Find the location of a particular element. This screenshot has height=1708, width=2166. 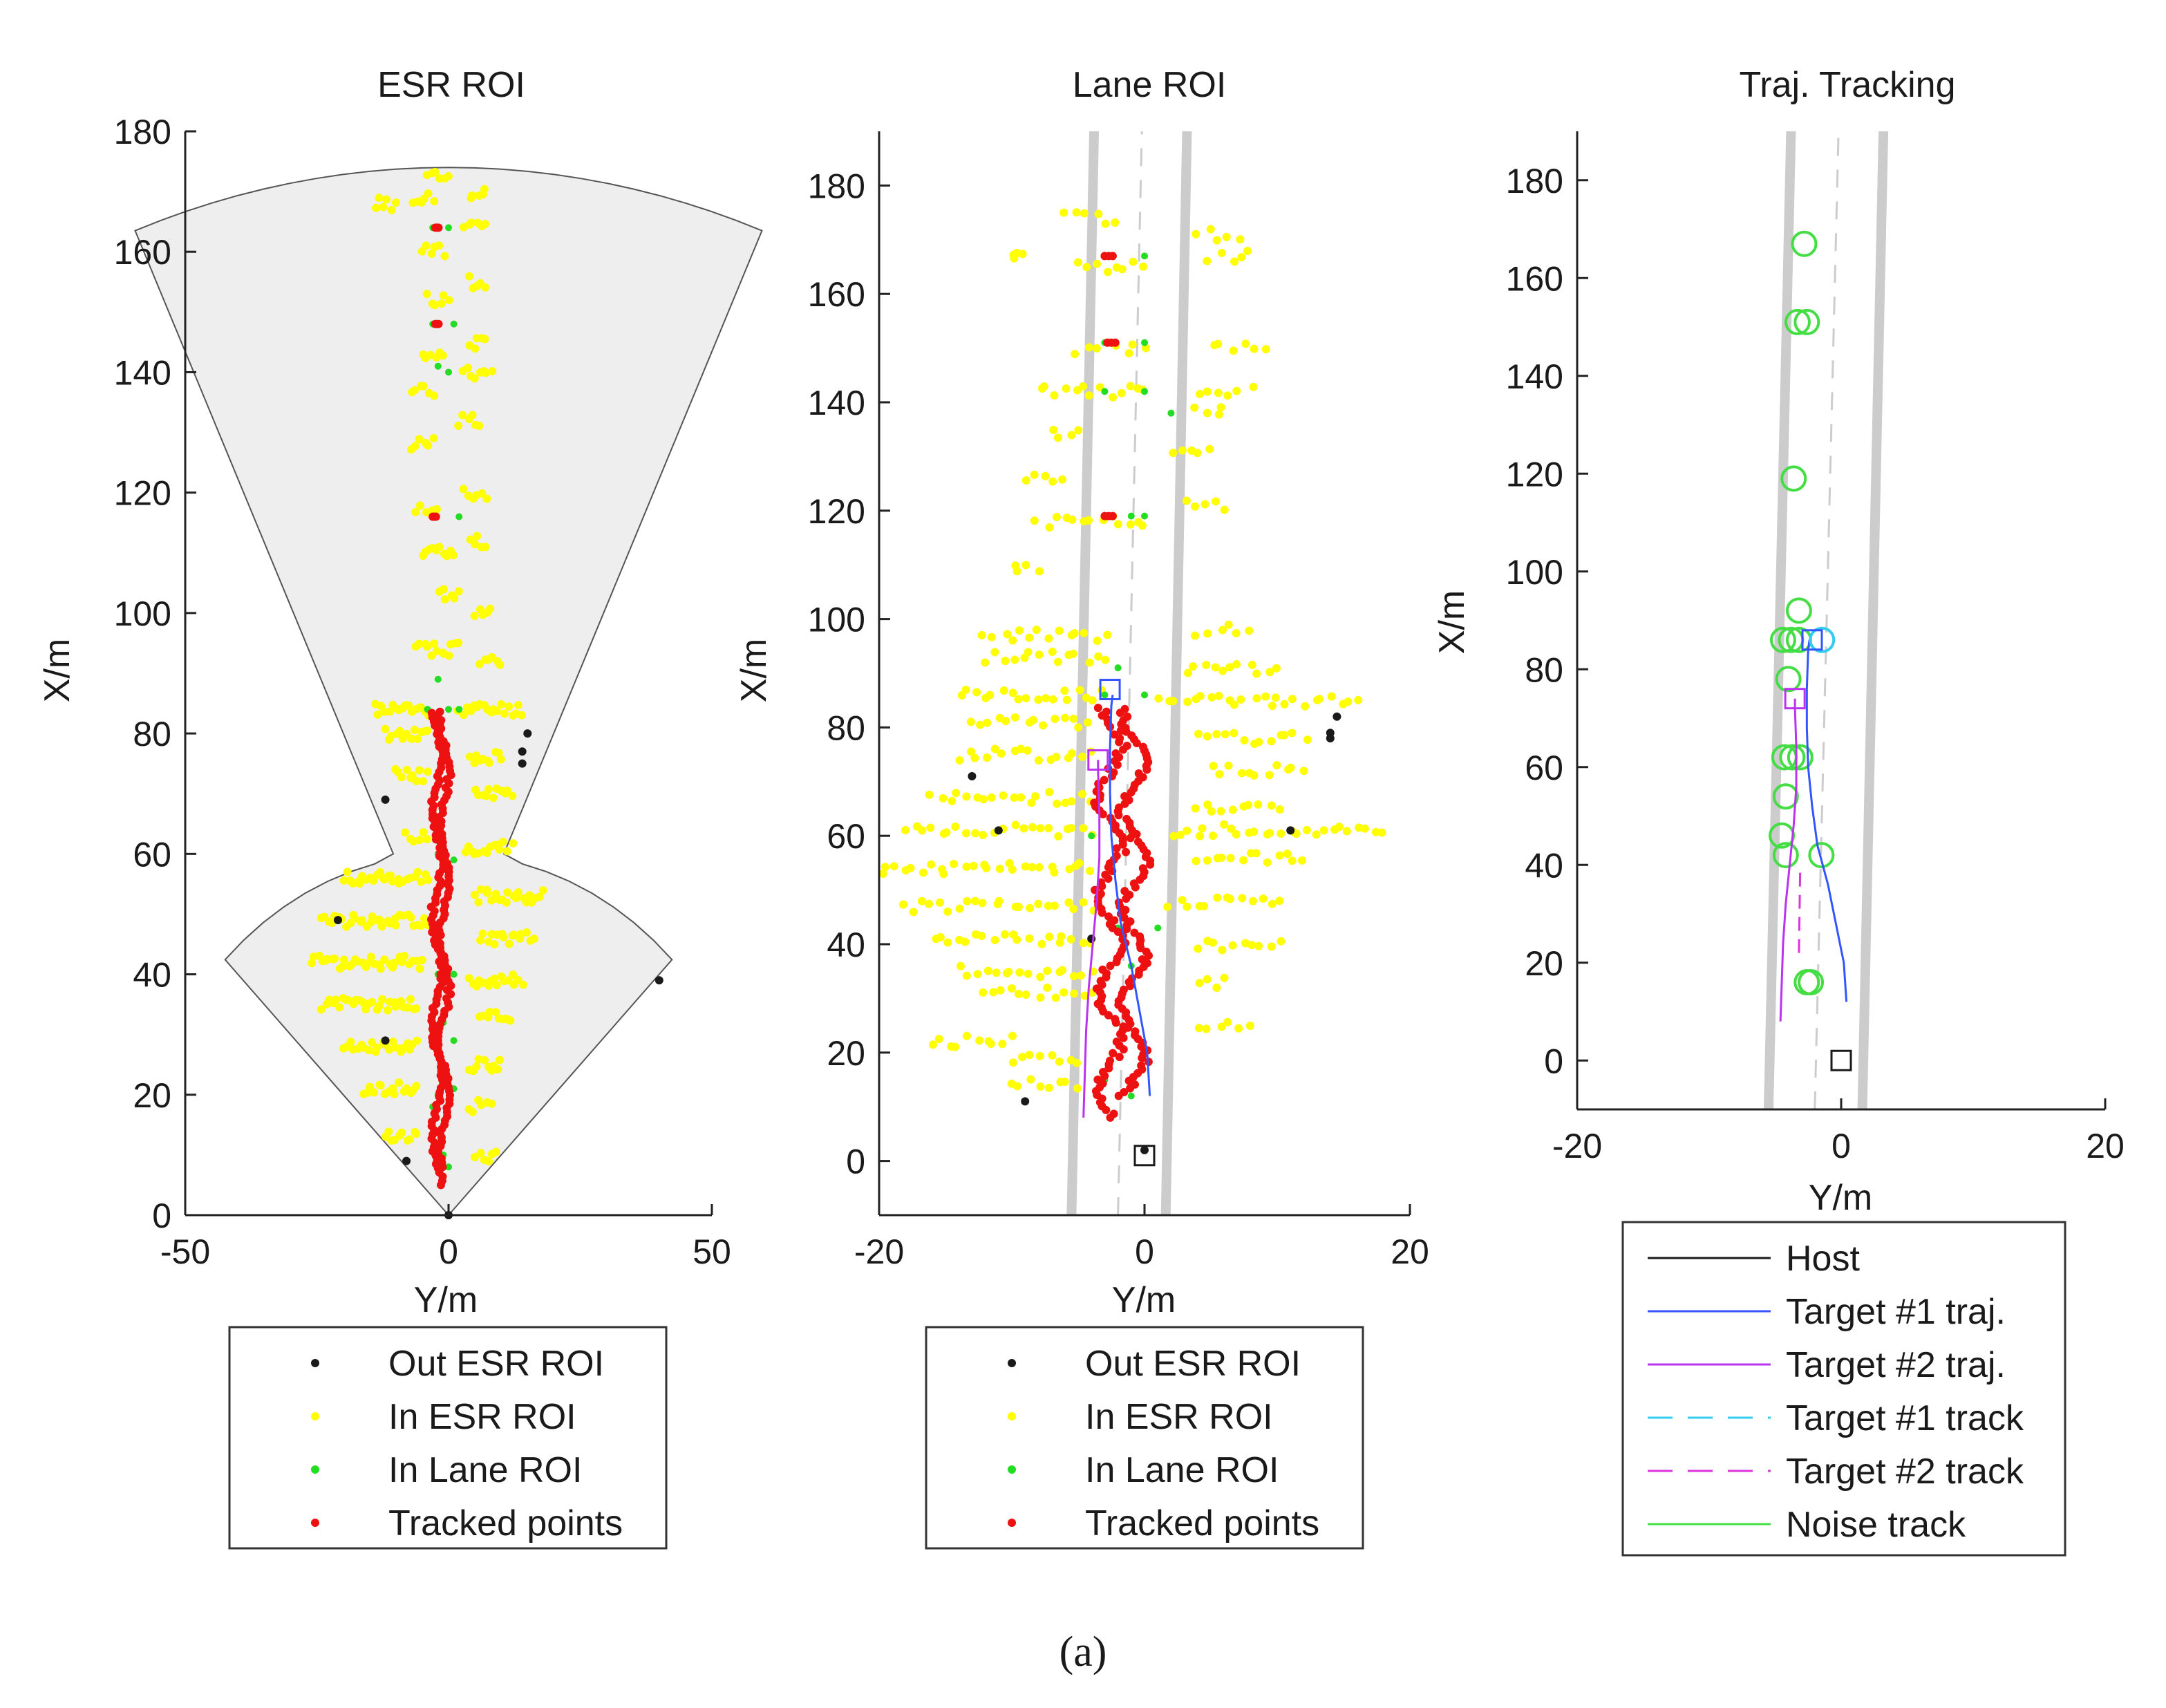

traj-tracking-y-tick-label: 60 is located at coordinates (1544, 768).